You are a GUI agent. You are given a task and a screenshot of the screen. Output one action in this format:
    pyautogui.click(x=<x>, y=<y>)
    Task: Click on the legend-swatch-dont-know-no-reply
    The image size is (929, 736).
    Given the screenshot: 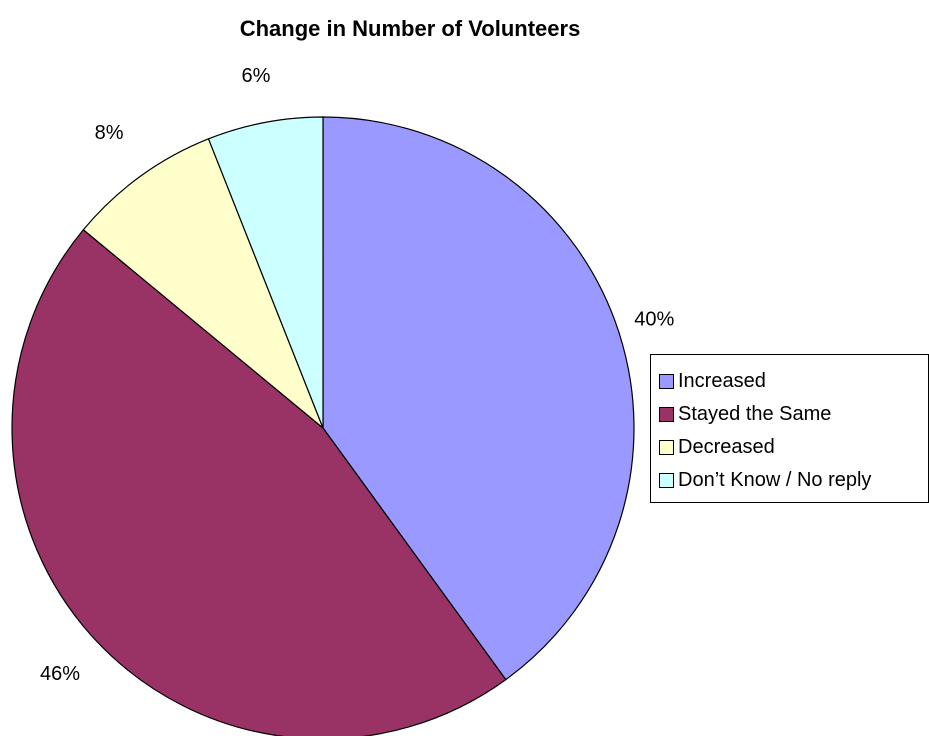 What is the action you would take?
    pyautogui.click(x=666, y=480)
    